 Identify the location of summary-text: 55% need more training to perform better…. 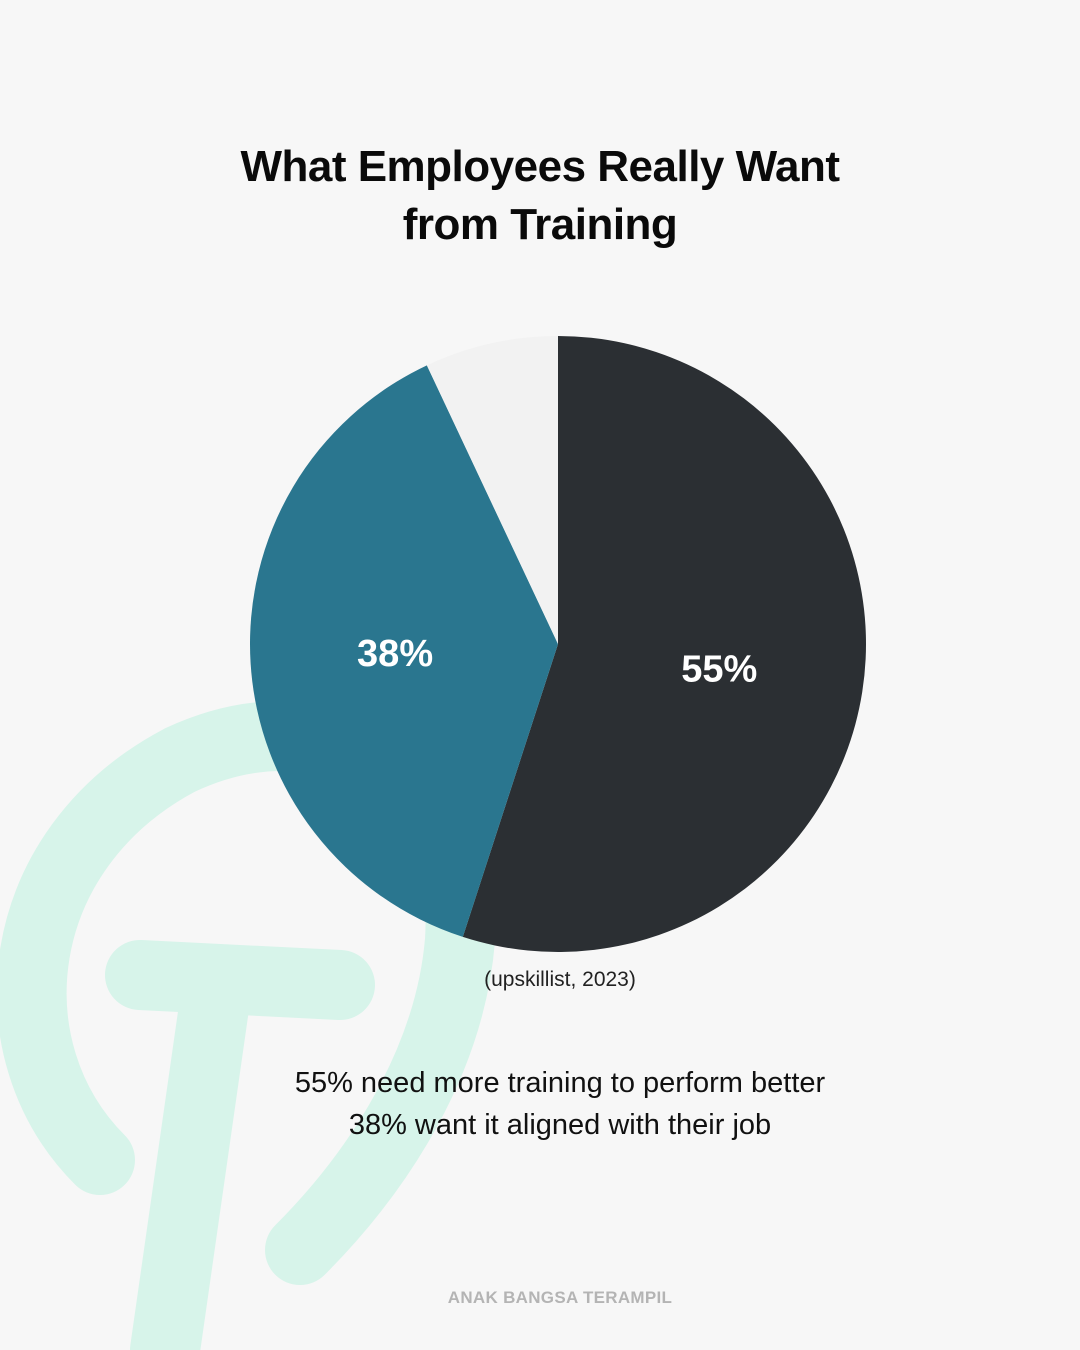
(560, 1104).